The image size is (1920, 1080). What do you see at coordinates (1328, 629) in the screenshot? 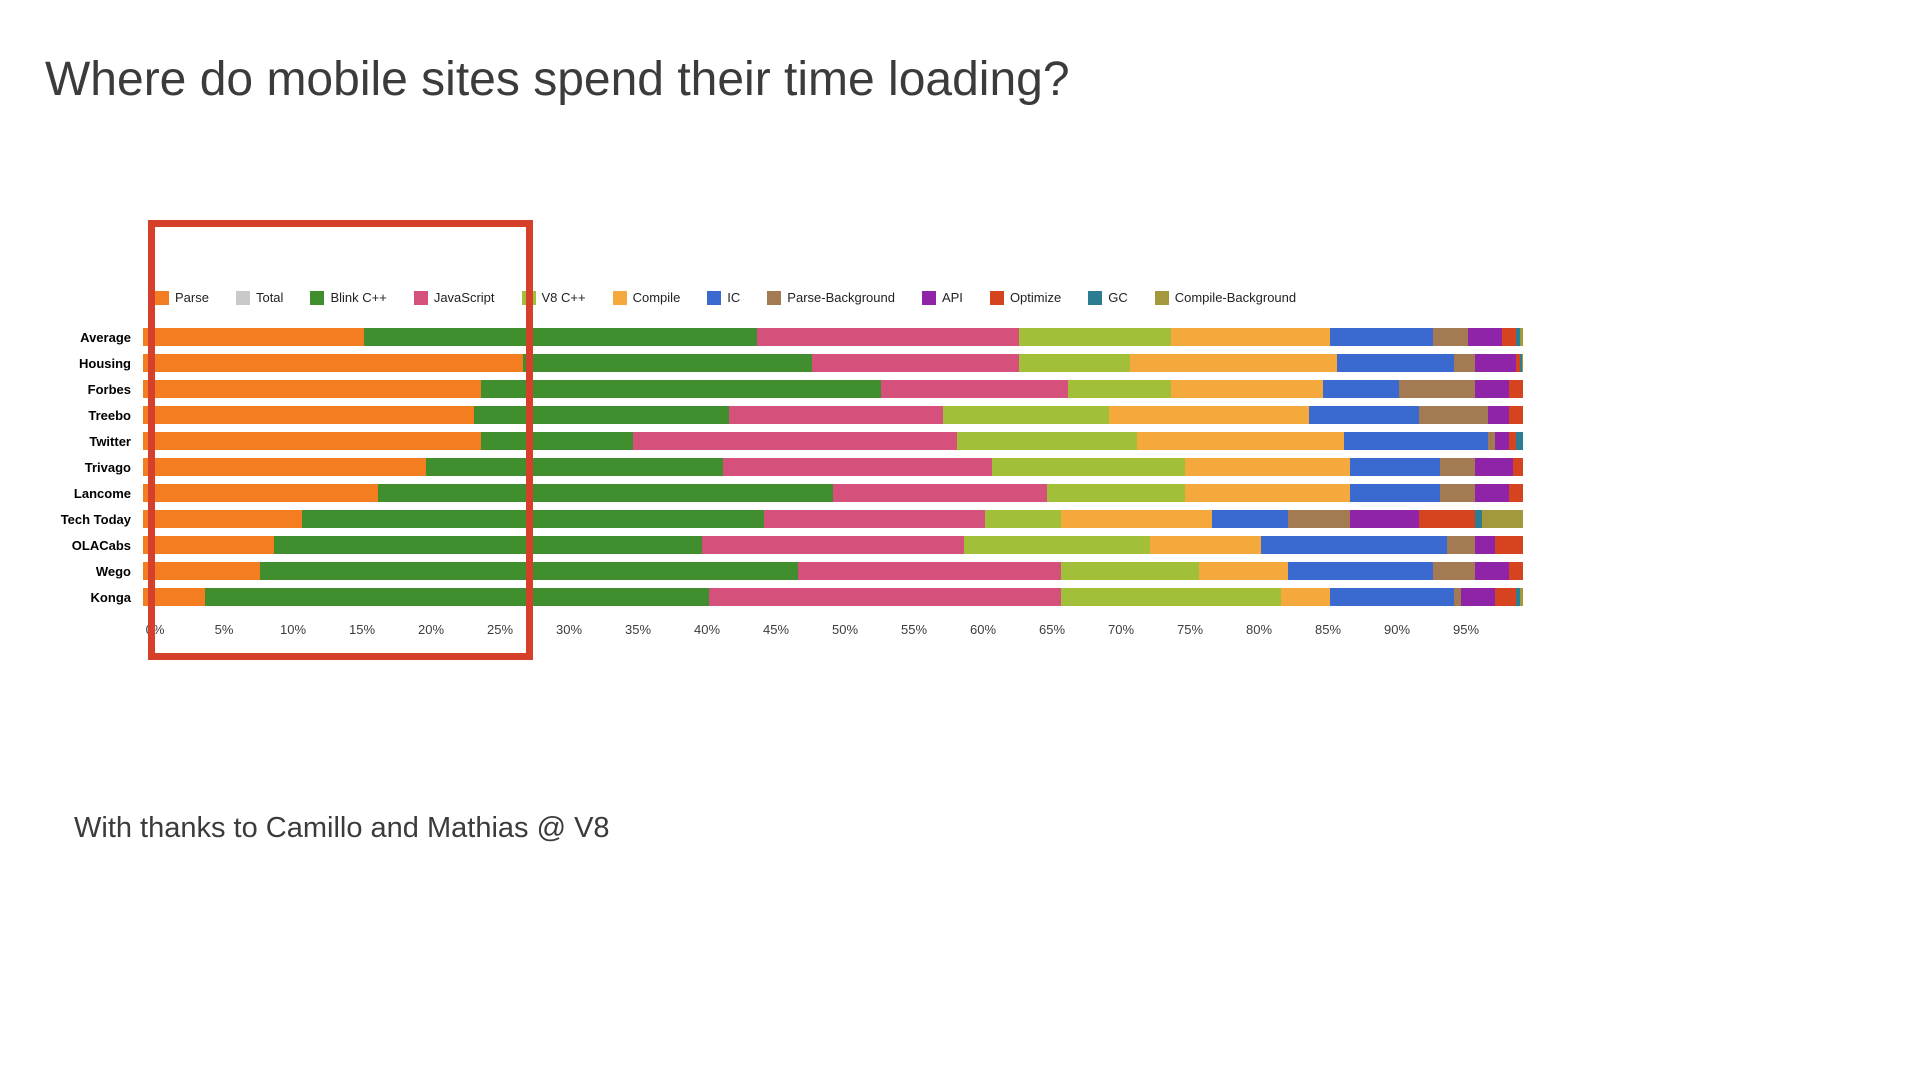
I see `x-tick: 85%` at bounding box center [1328, 629].